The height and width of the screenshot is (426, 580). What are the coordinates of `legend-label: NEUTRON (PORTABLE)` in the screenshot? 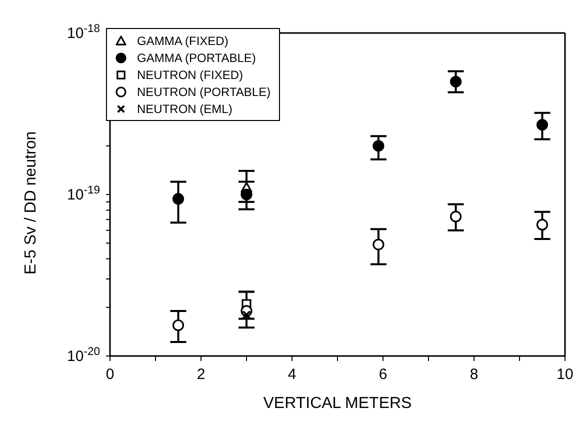 It's located at (204, 91).